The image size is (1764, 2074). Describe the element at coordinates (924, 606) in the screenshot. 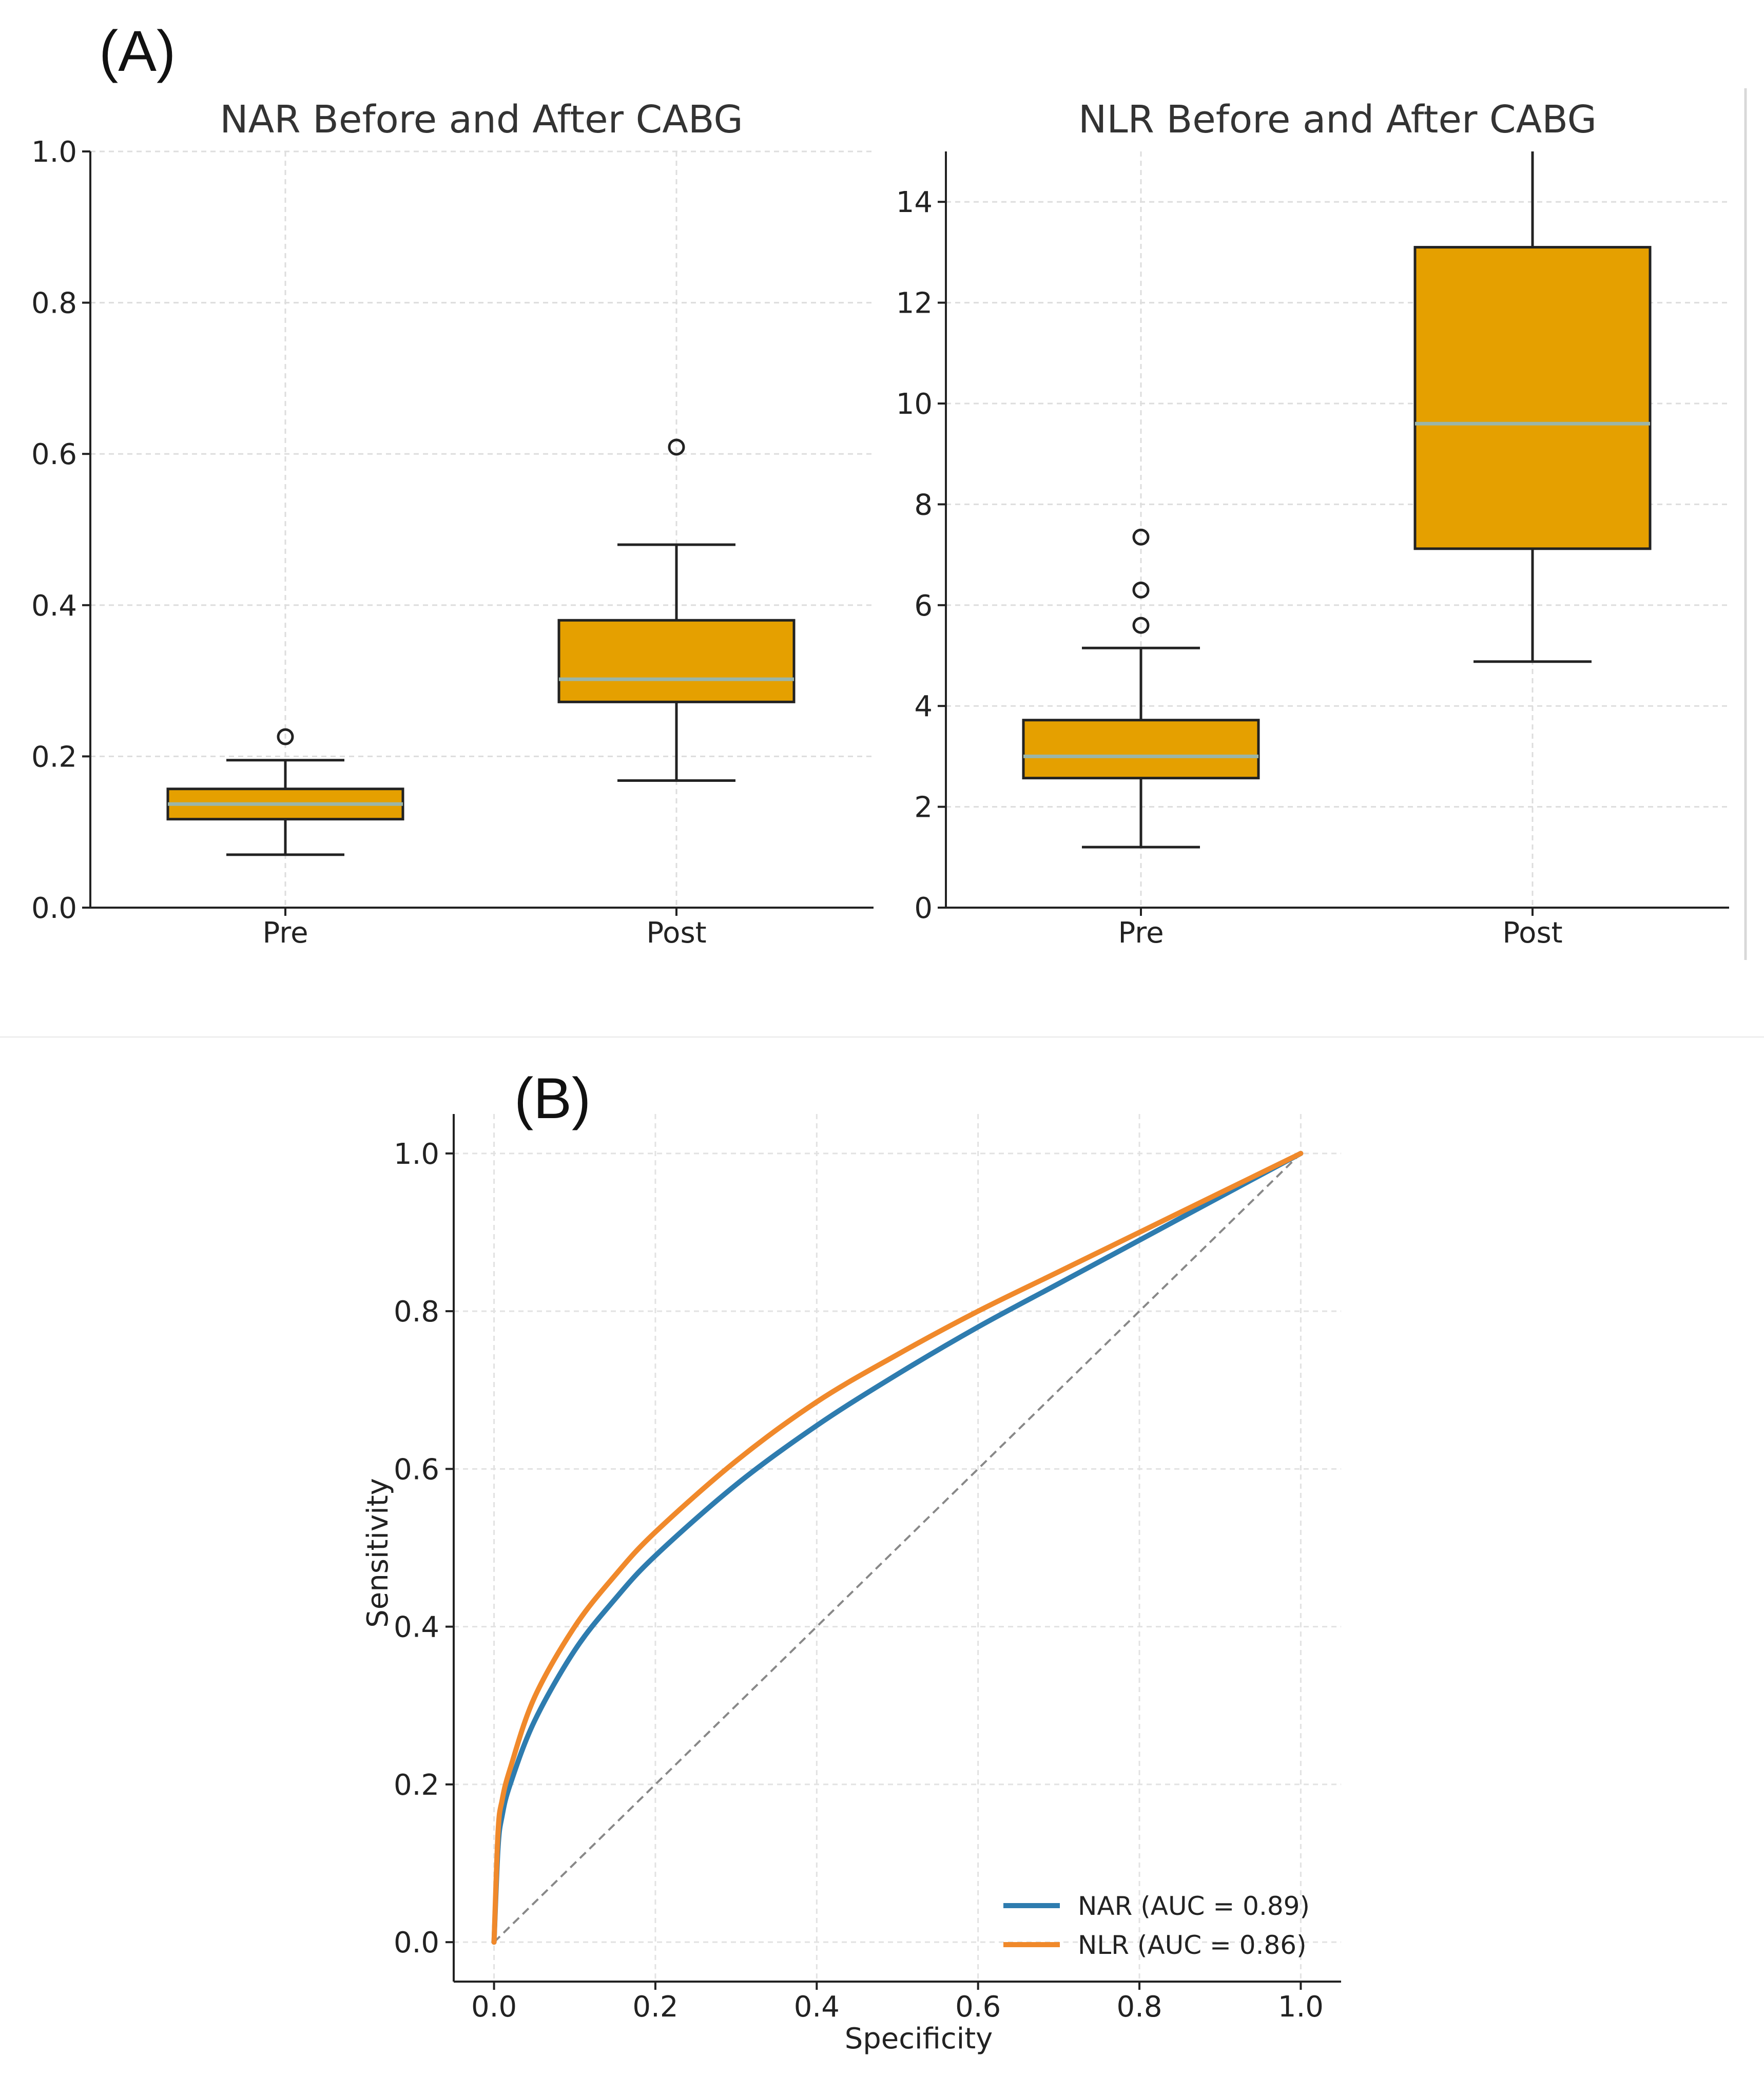

I see `nlr-ytick-label: 6` at that location.